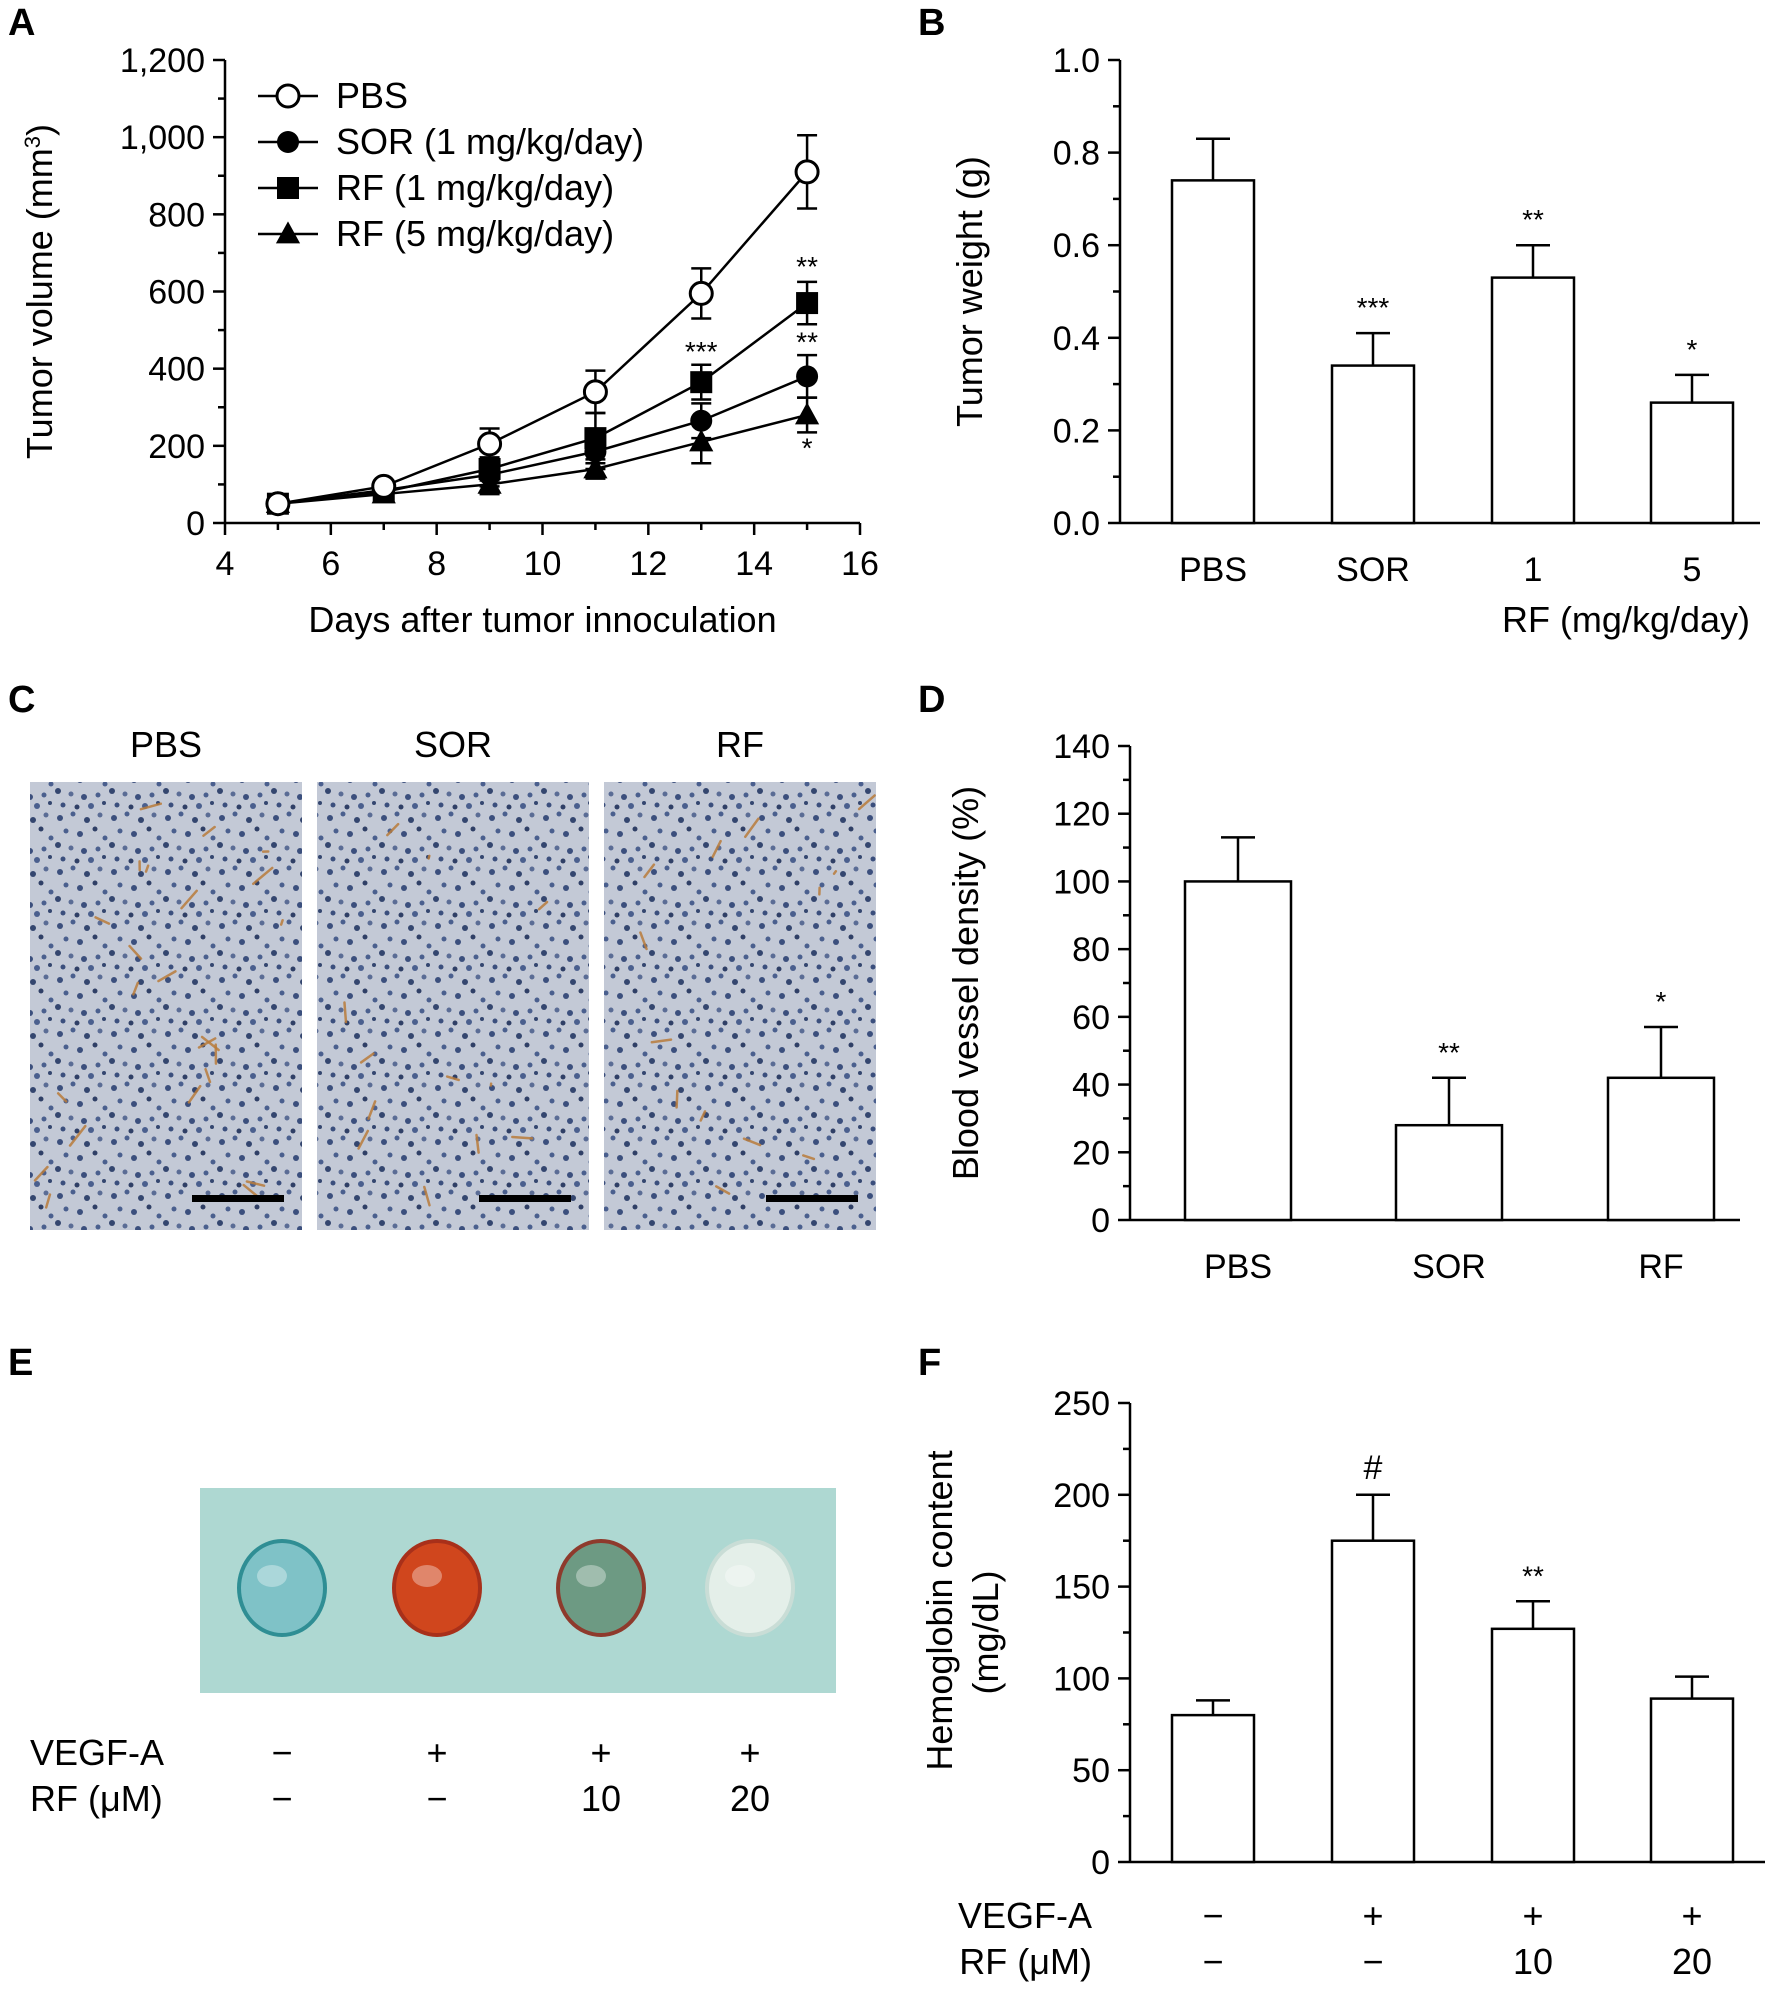 The image size is (1779, 1992). What do you see at coordinates (750, 1798) in the screenshot?
I see `treatment-value: 20` at bounding box center [750, 1798].